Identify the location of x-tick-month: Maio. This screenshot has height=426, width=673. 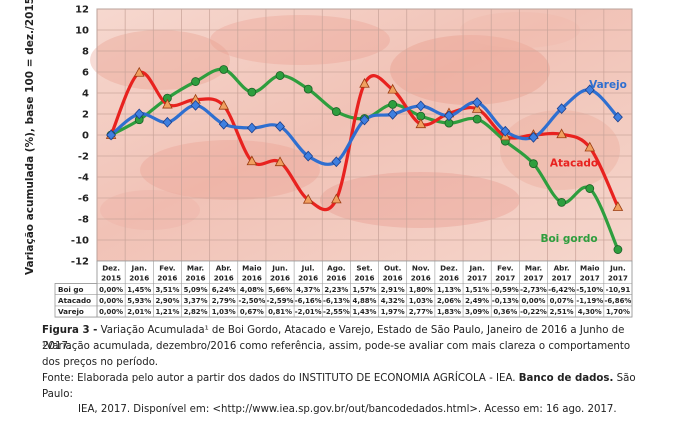
(251, 268).